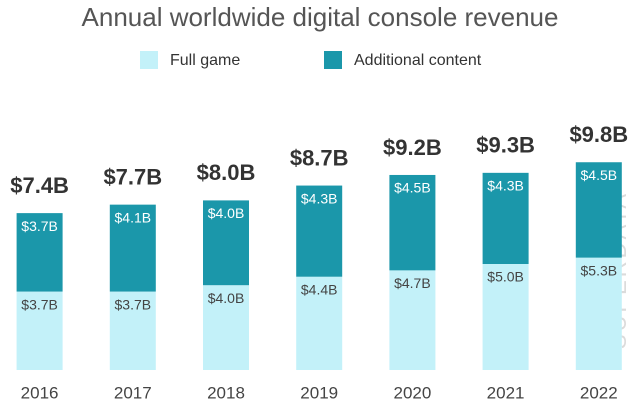 Image resolution: width=641 pixels, height=410 pixels. Describe the element at coordinates (133, 217) in the screenshot. I see `value-label: $4.1B` at that location.